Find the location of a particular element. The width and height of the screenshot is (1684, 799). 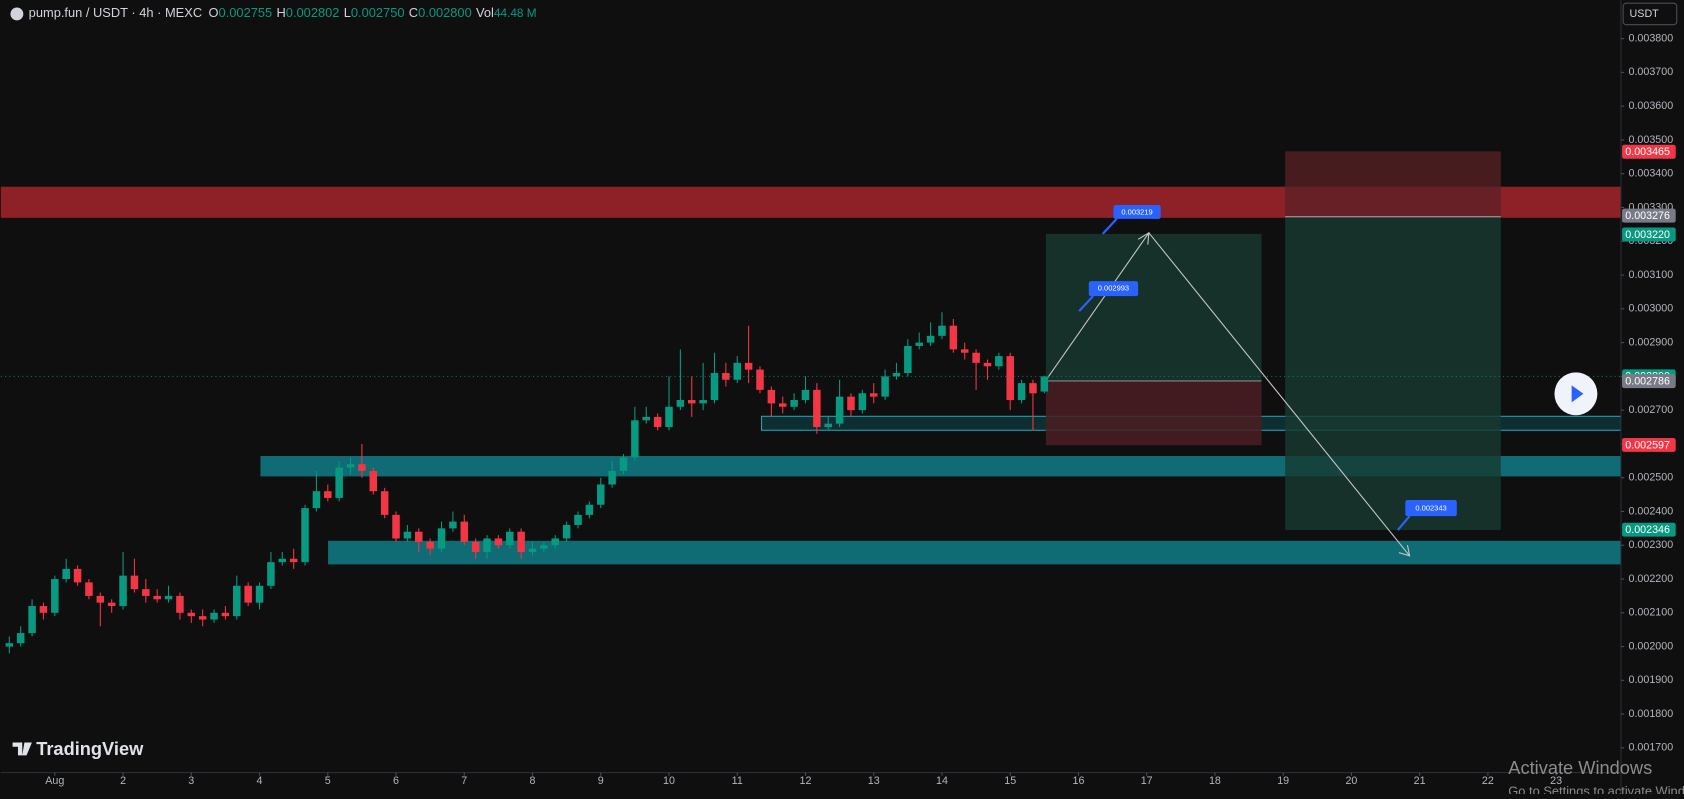

x-tick-label: 3 is located at coordinates (191, 781).